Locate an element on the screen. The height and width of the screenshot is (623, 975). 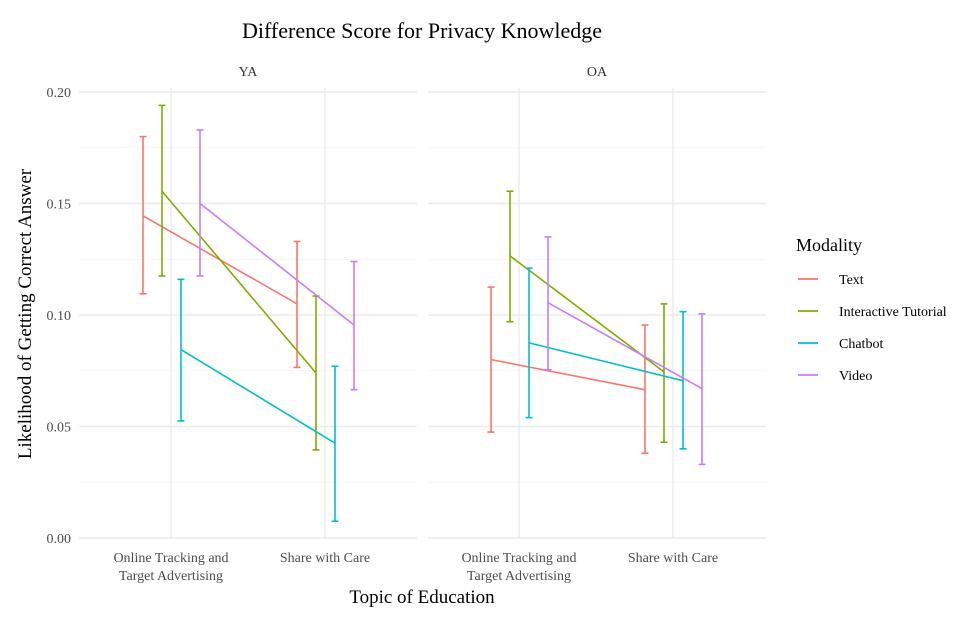
legend-label: Video is located at coordinates (855, 376).